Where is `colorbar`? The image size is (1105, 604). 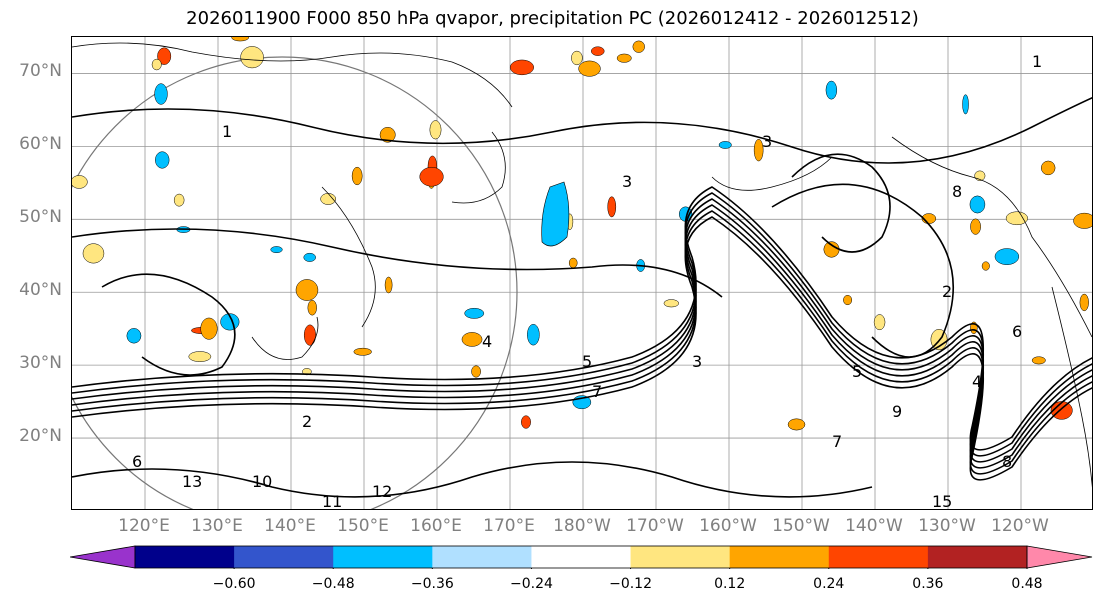
colorbar is located at coordinates (581, 557).